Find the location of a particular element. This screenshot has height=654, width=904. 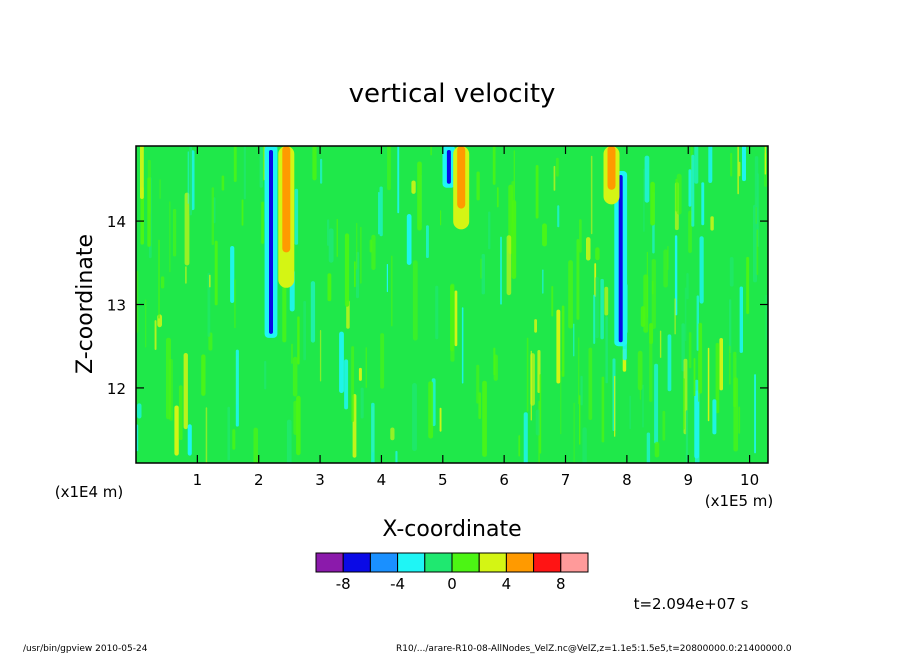

updraft-core is located at coordinates (286, 199).